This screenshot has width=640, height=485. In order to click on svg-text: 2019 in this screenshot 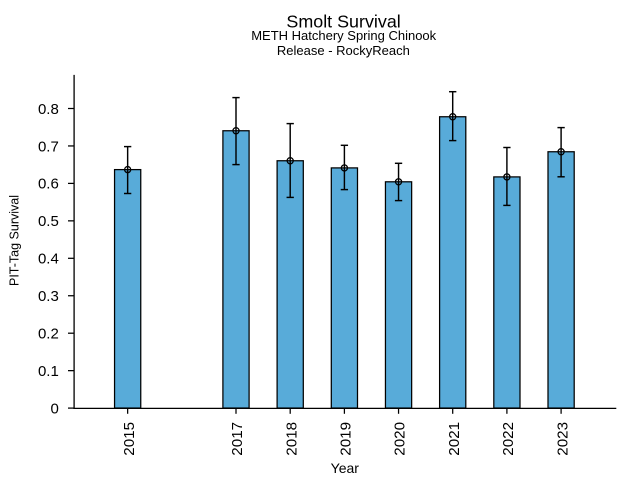, I will do `click(346, 439)`.